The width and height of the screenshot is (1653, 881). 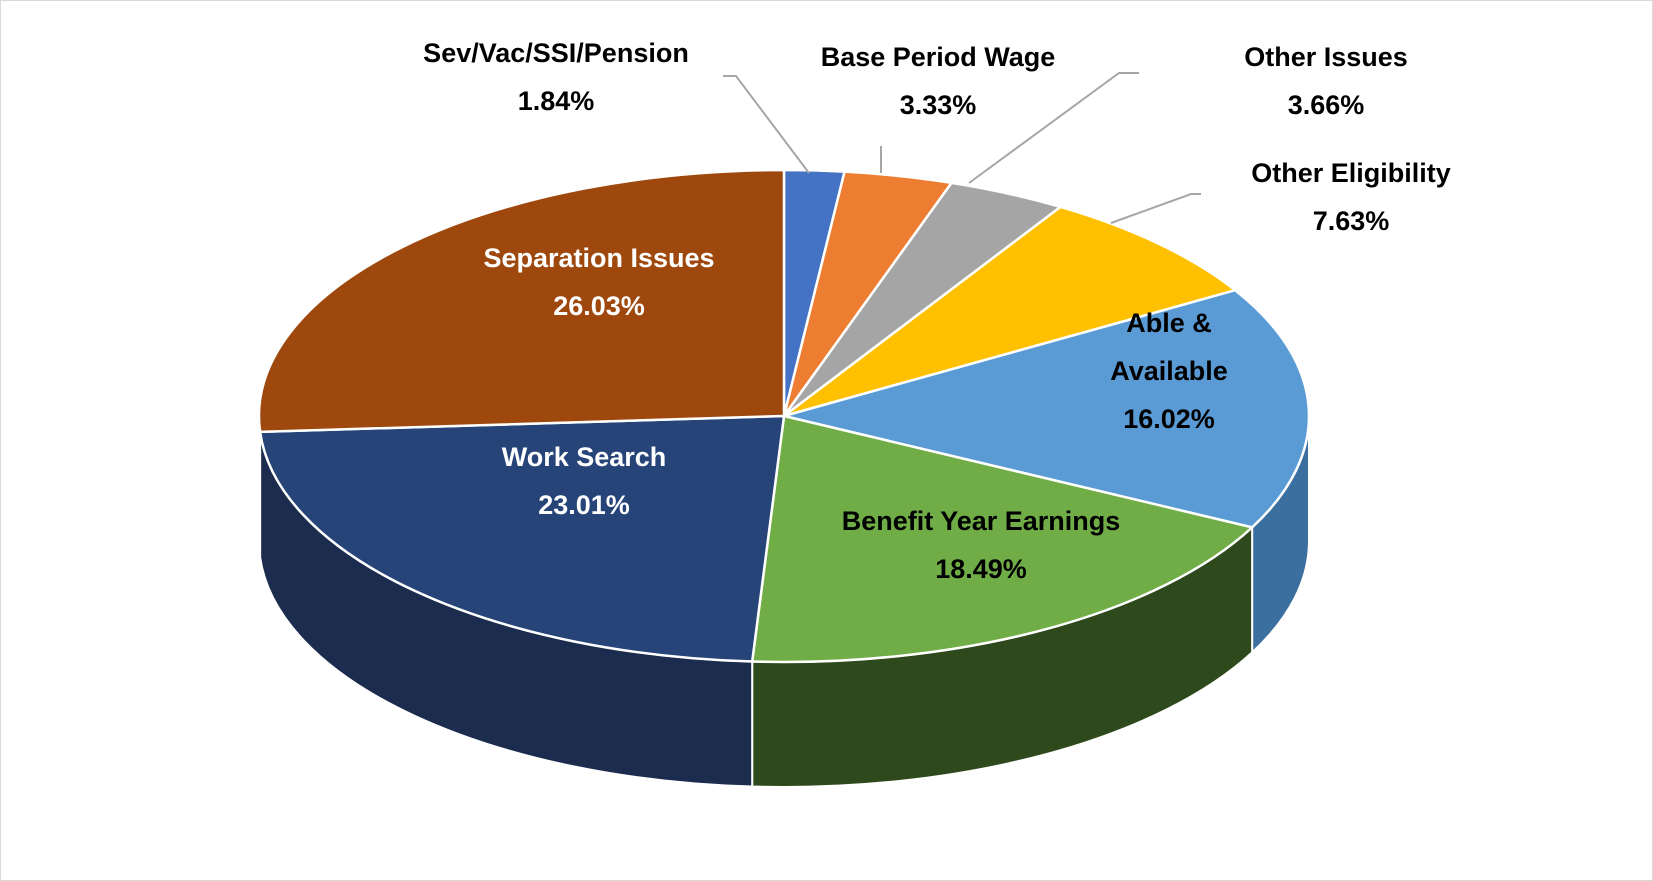 What do you see at coordinates (938, 57) in the screenshot?
I see `category-label: Base Period Wage` at bounding box center [938, 57].